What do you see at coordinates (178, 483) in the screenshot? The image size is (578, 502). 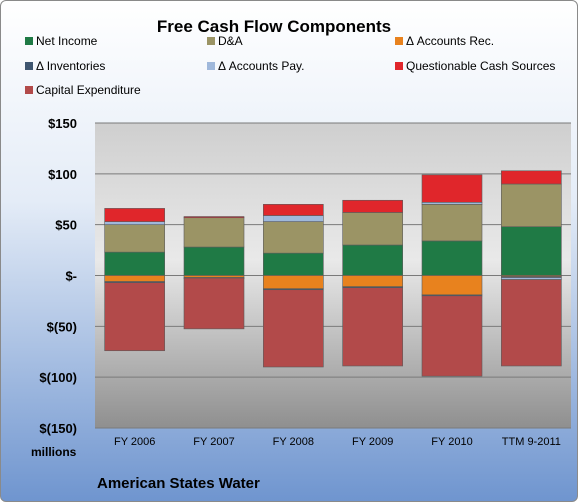 I see `company-name: American States Water` at bounding box center [178, 483].